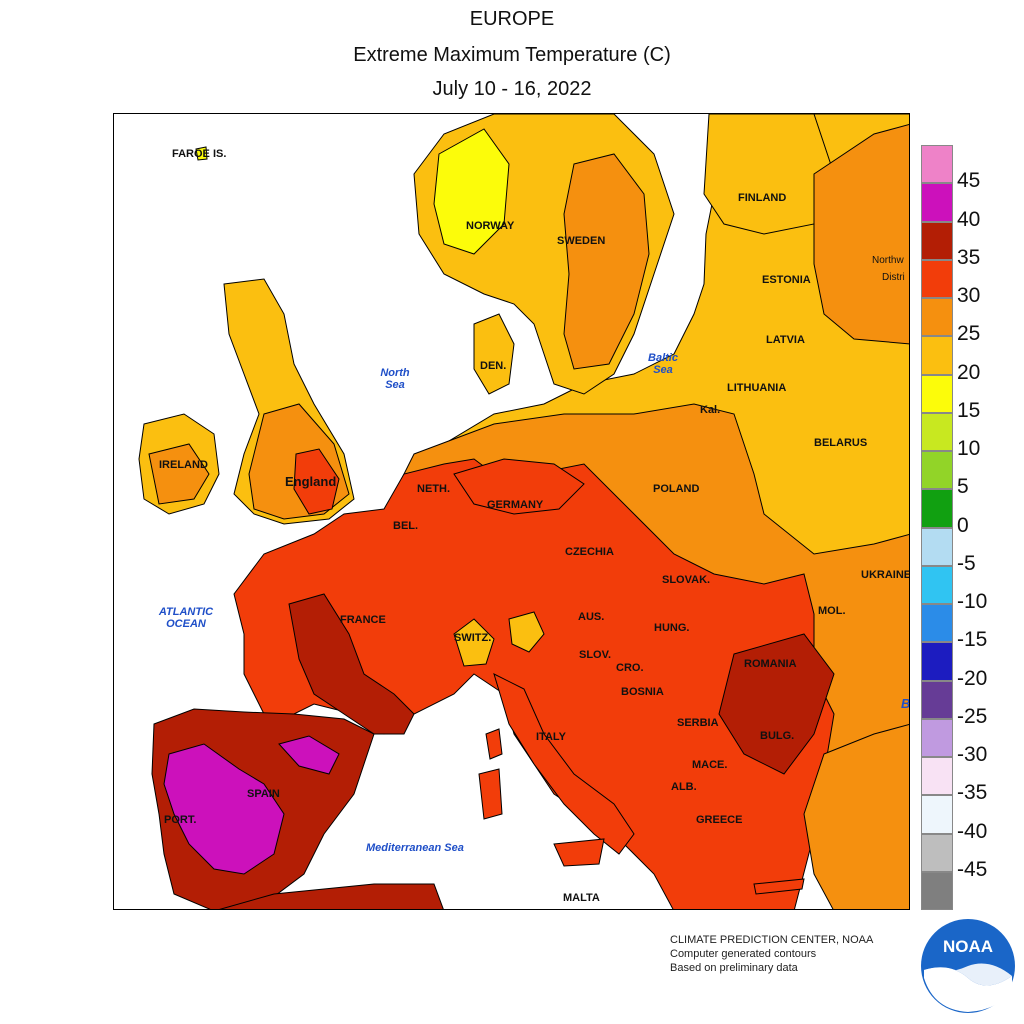 This screenshot has height=1024, width=1024. What do you see at coordinates (493, 366) in the screenshot?
I see `label-denmark: DEN.` at bounding box center [493, 366].